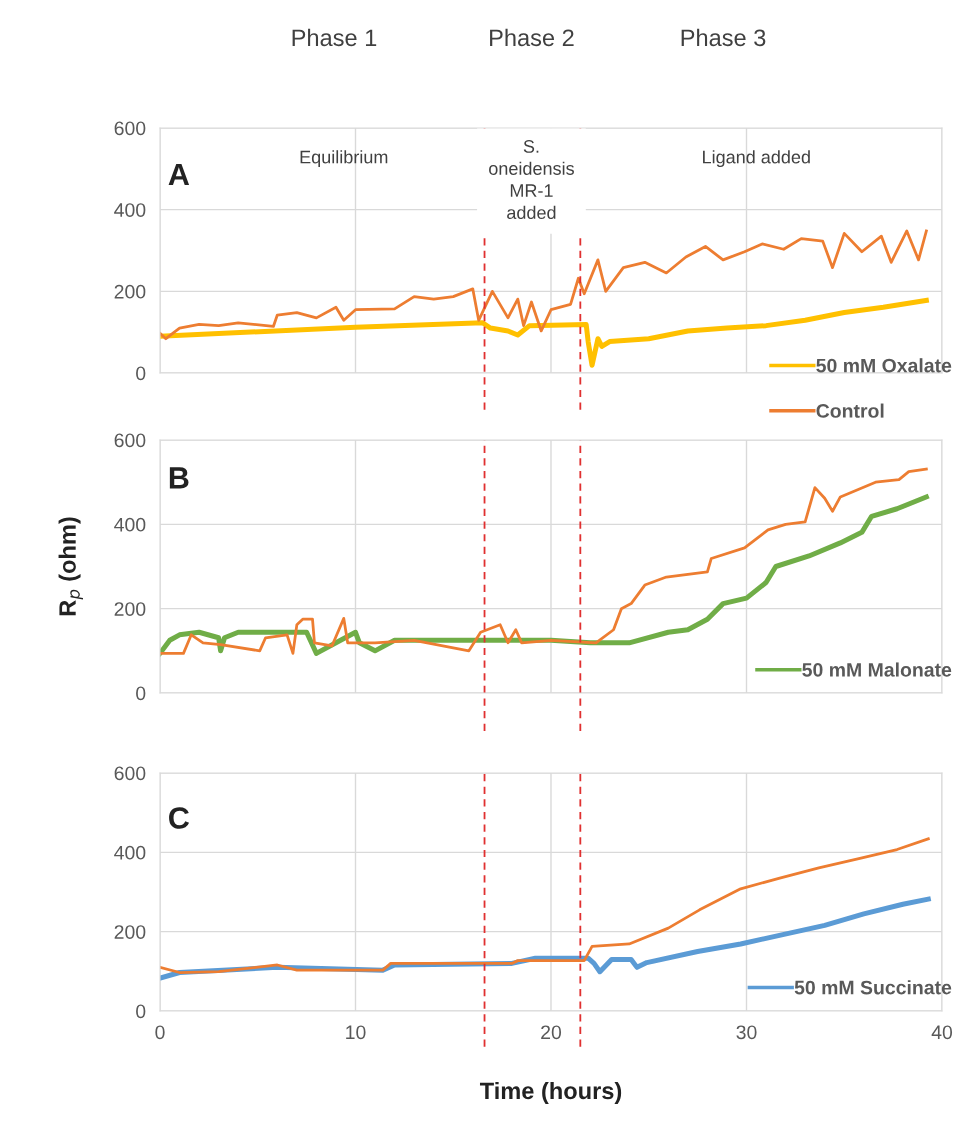 The height and width of the screenshot is (1145, 976). I want to click on text: Phase 3, so click(723, 37).